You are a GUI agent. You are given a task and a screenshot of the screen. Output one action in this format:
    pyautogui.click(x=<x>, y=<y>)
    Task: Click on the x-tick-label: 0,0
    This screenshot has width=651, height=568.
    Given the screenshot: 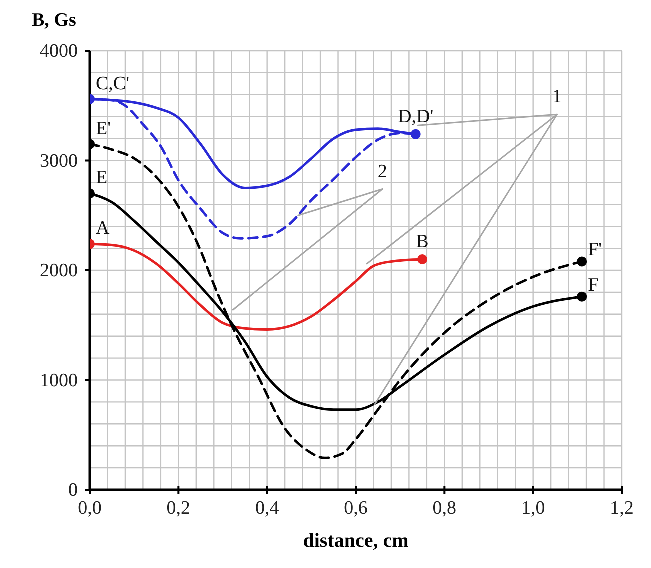 What is the action you would take?
    pyautogui.click(x=90, y=508)
    